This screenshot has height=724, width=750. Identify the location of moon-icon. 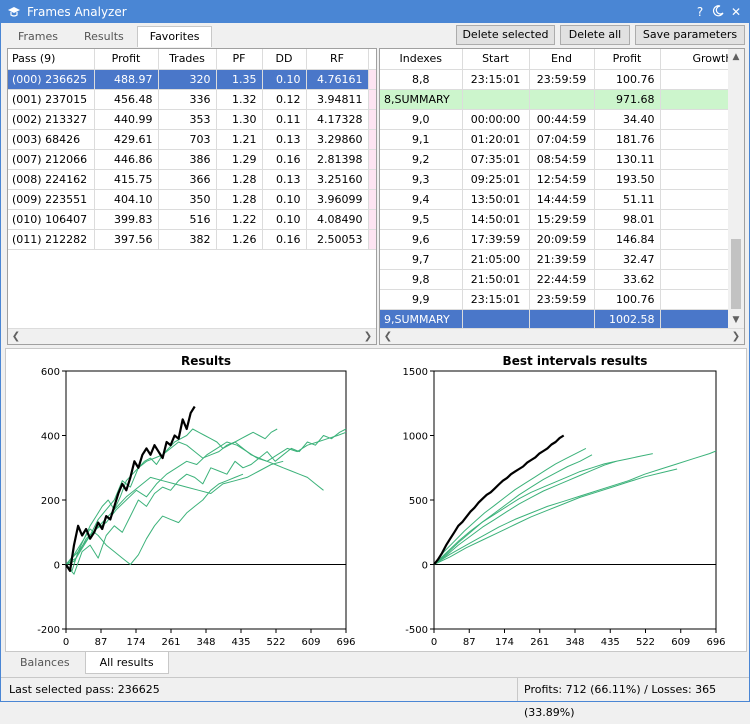
(718, 12).